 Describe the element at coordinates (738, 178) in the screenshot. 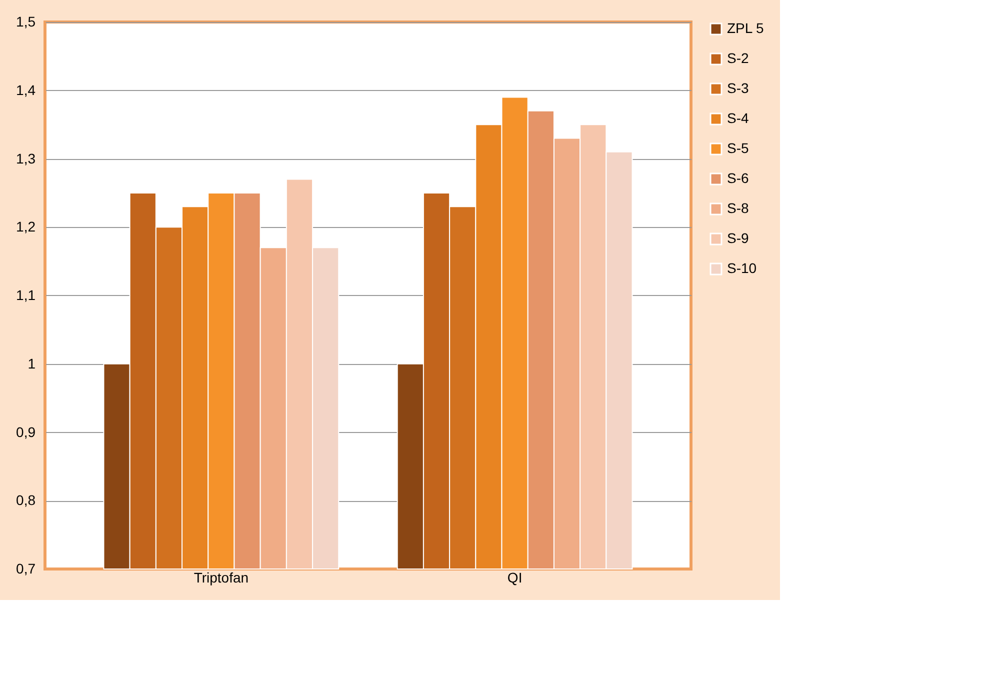

I see `legend-label: S-6` at that location.